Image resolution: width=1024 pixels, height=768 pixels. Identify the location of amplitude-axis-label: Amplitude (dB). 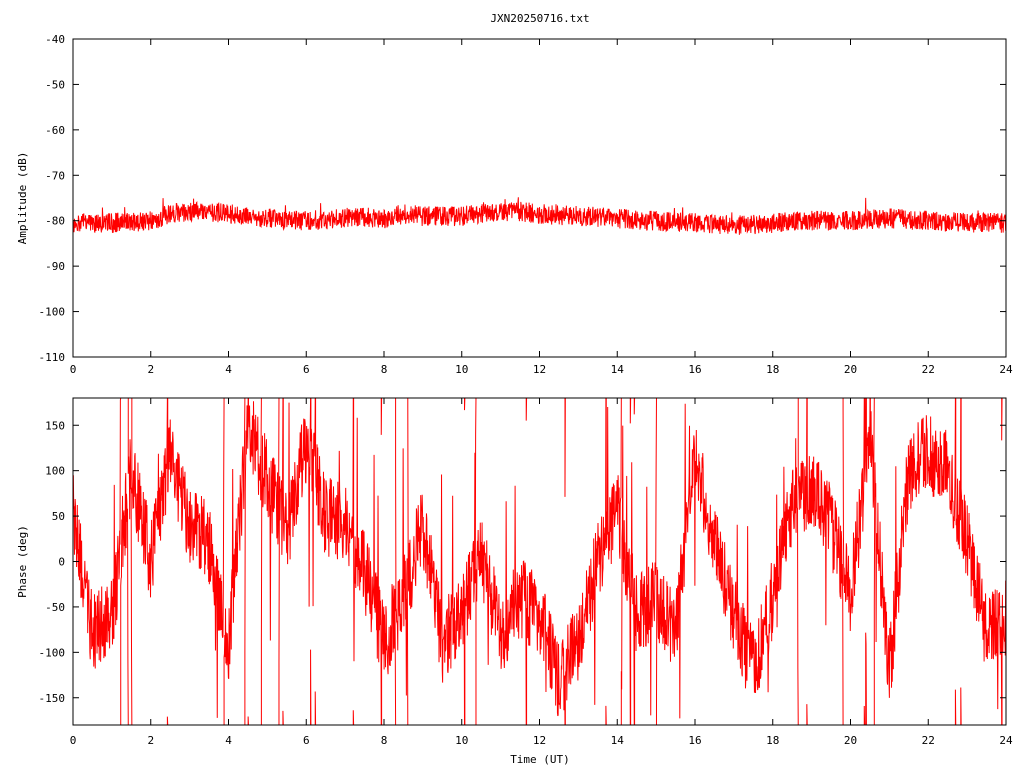
(22, 198).